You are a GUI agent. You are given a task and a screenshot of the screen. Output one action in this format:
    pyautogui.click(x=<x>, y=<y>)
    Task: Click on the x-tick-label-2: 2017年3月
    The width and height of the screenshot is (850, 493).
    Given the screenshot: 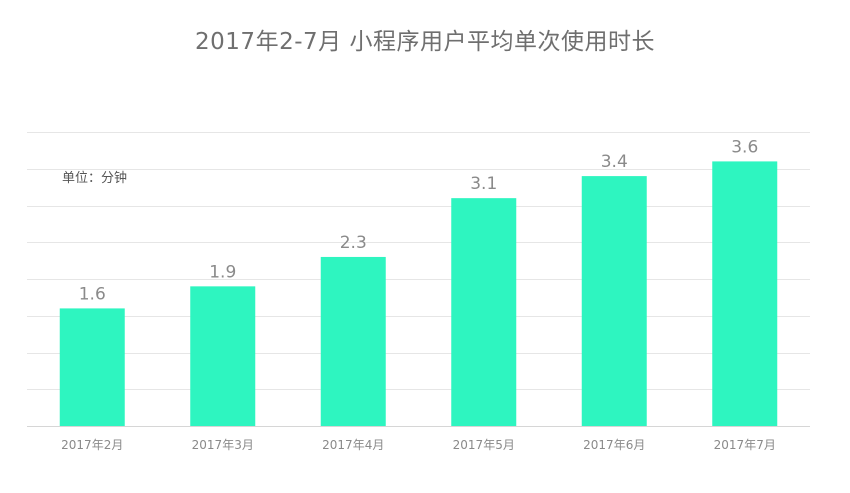 What is the action you would take?
    pyautogui.click(x=223, y=445)
    